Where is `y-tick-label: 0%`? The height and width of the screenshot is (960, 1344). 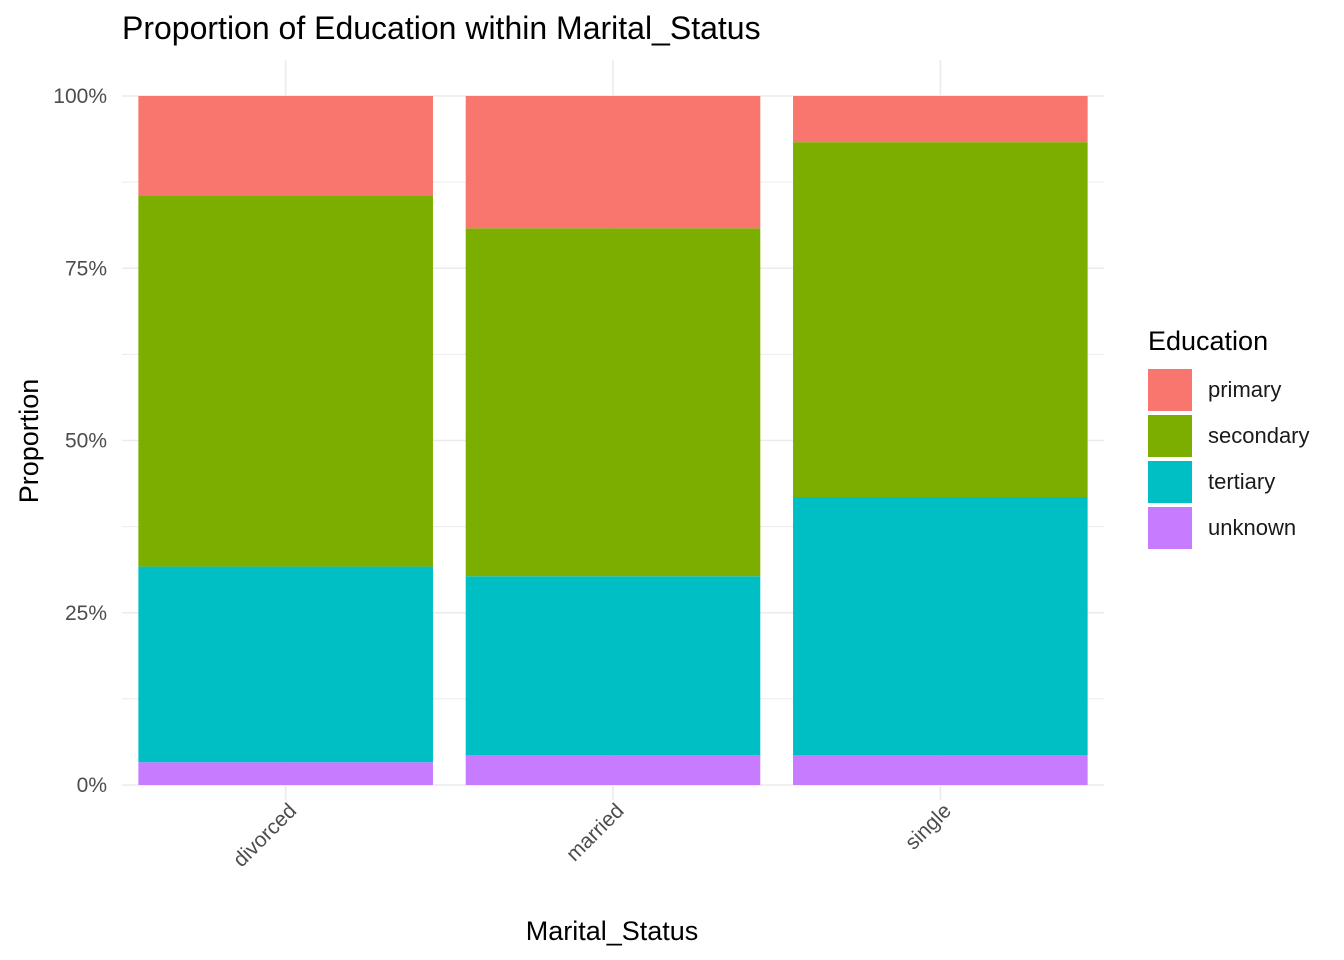
y-tick-label: 0% is located at coordinates (92, 785).